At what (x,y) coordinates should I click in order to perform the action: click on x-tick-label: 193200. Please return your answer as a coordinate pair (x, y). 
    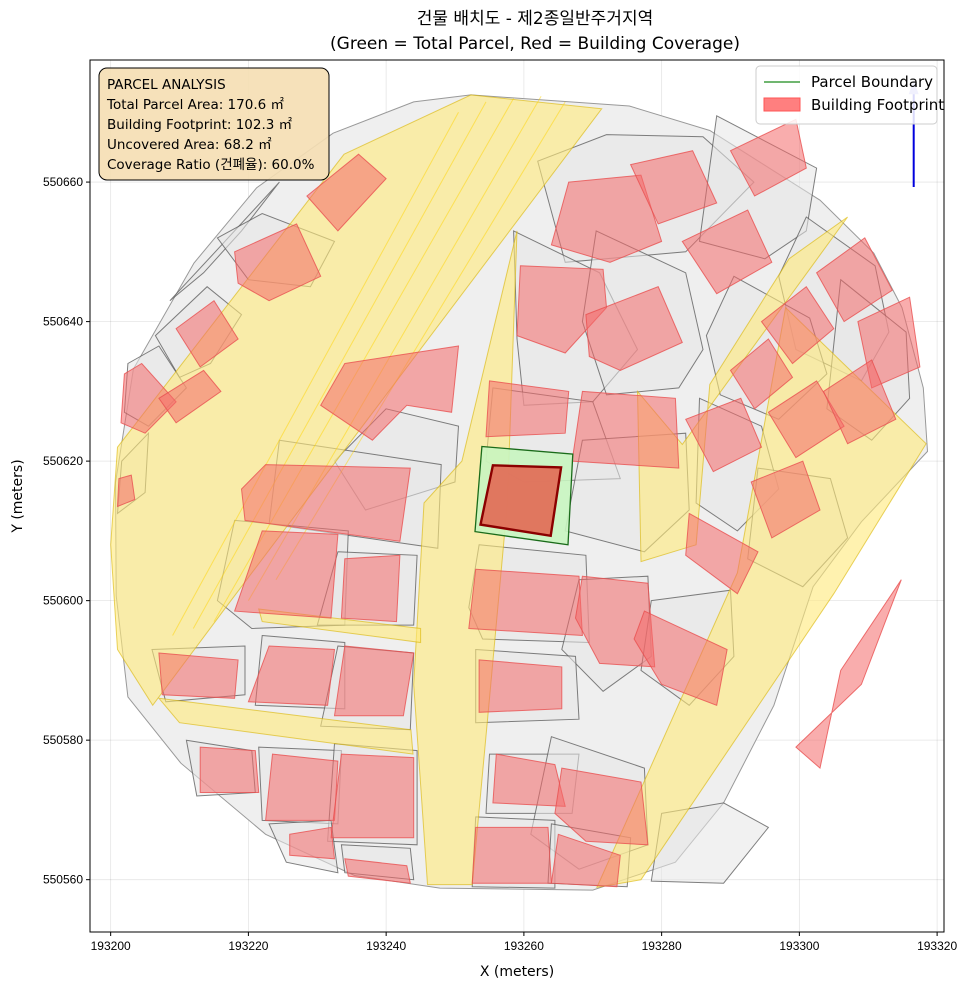
    Looking at the image, I should click on (111, 946).